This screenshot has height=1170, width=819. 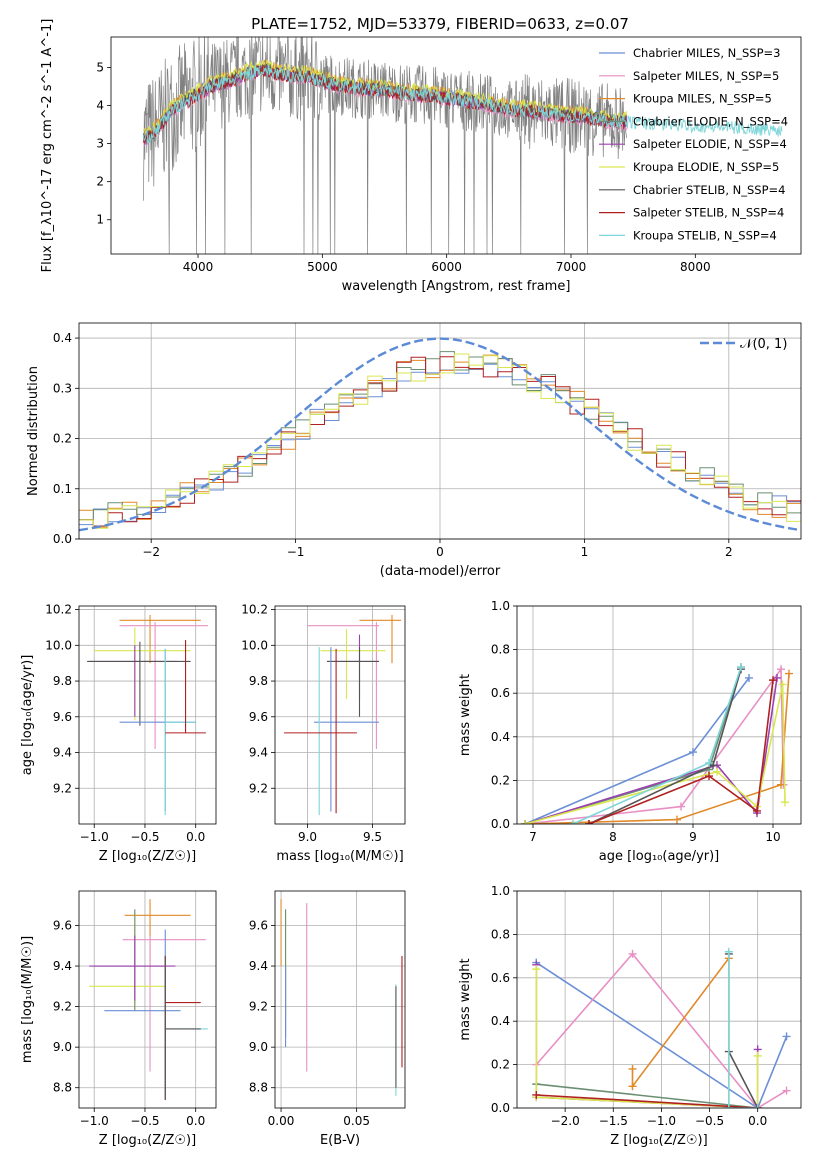 What do you see at coordinates (296, 552) in the screenshot?
I see `x-tick-label: −1` at bounding box center [296, 552].